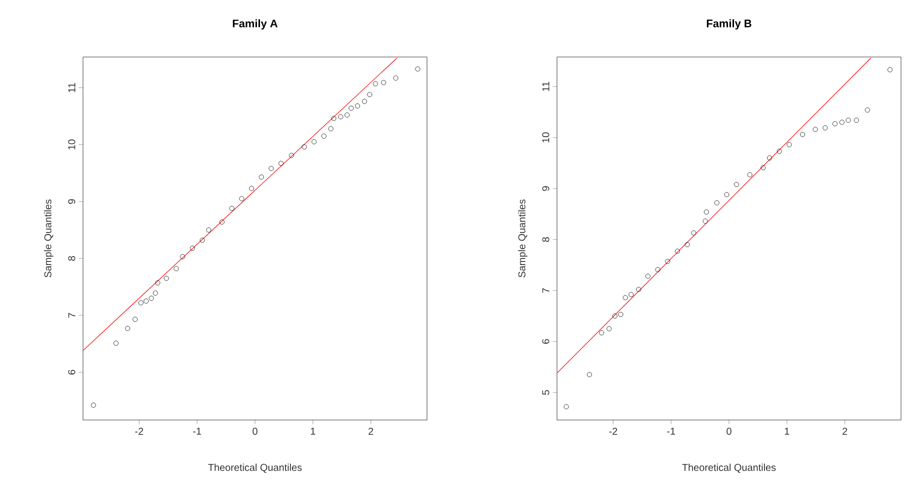 The width and height of the screenshot is (904, 503). What do you see at coordinates (729, 24) in the screenshot?
I see `chart-title: Family B` at bounding box center [729, 24].